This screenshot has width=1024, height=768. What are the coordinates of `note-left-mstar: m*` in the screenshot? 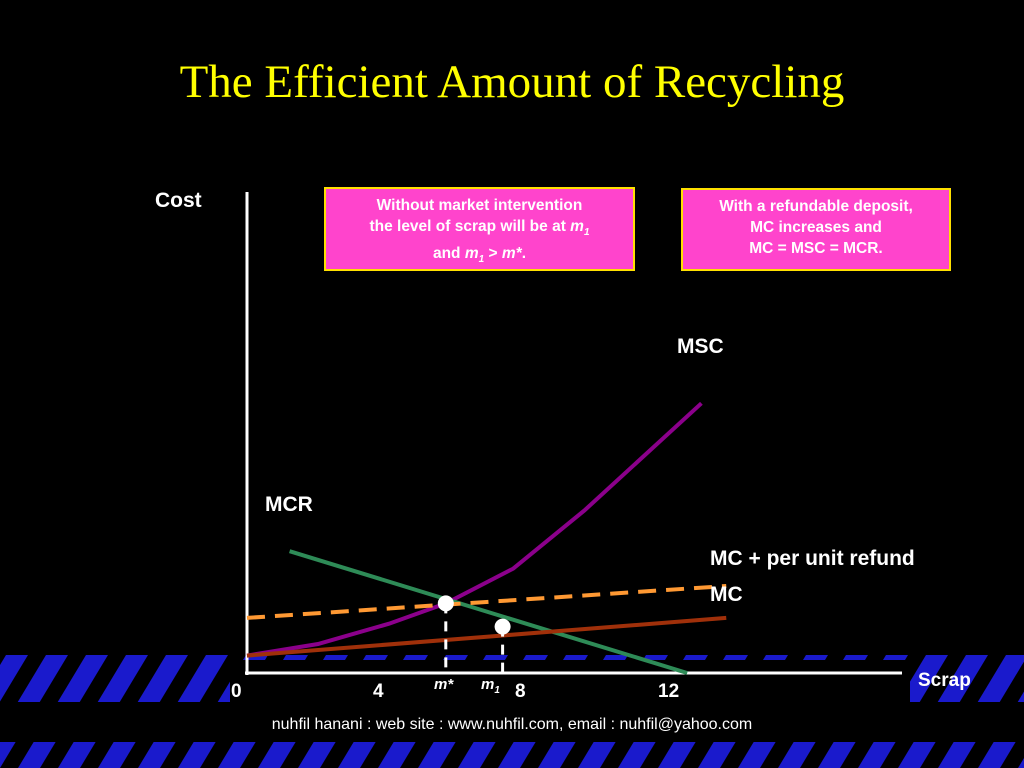 It's located at (511, 254).